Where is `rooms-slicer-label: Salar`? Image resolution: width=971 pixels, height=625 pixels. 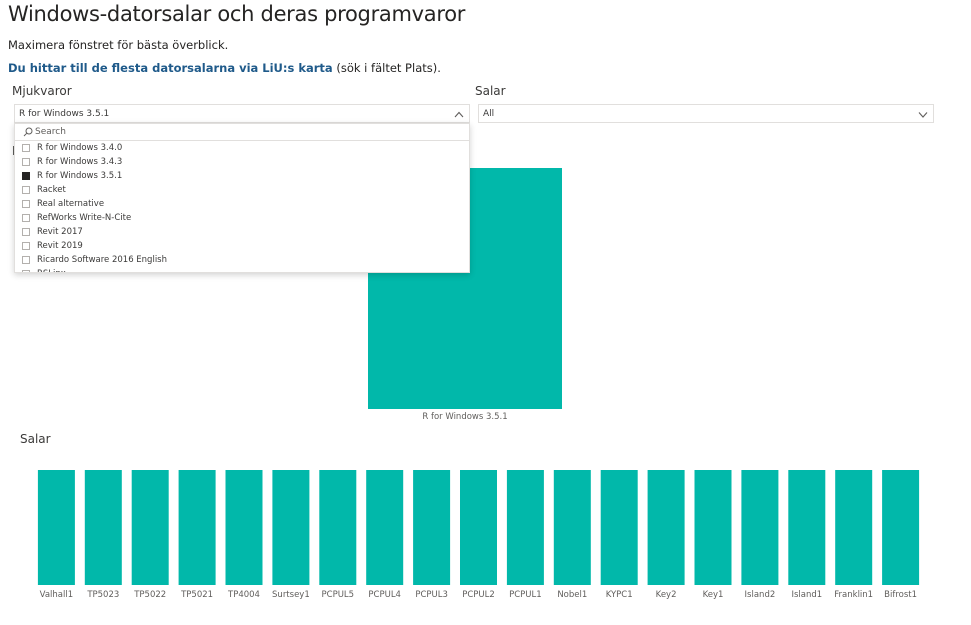
rooms-slicer-label: Salar is located at coordinates (490, 91).